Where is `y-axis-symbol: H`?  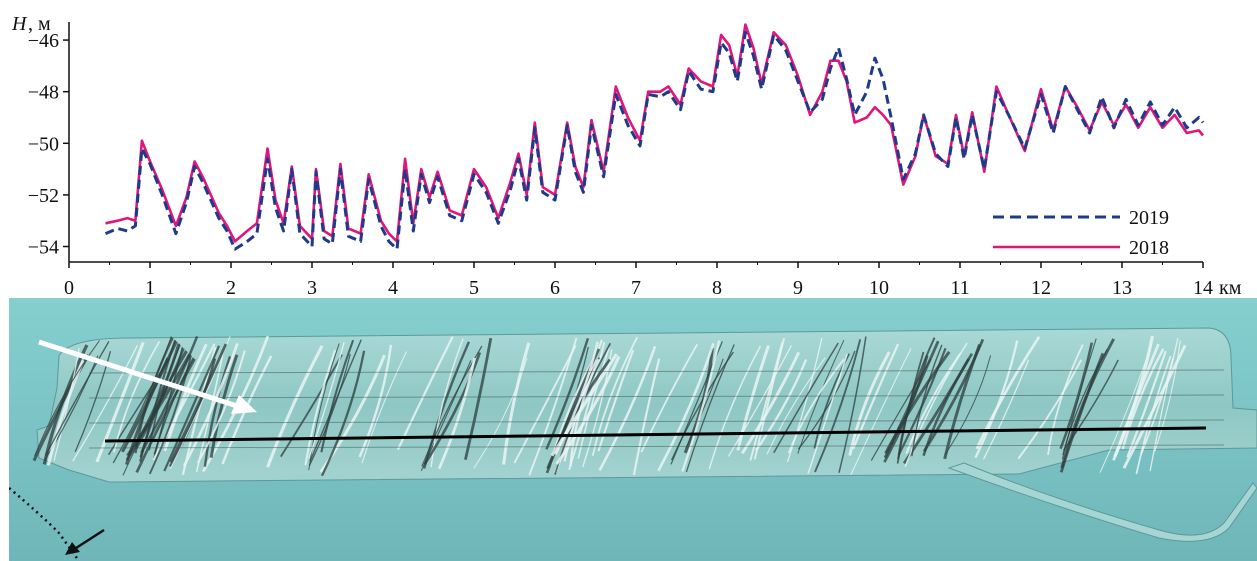
y-axis-symbol: H is located at coordinates (19, 24).